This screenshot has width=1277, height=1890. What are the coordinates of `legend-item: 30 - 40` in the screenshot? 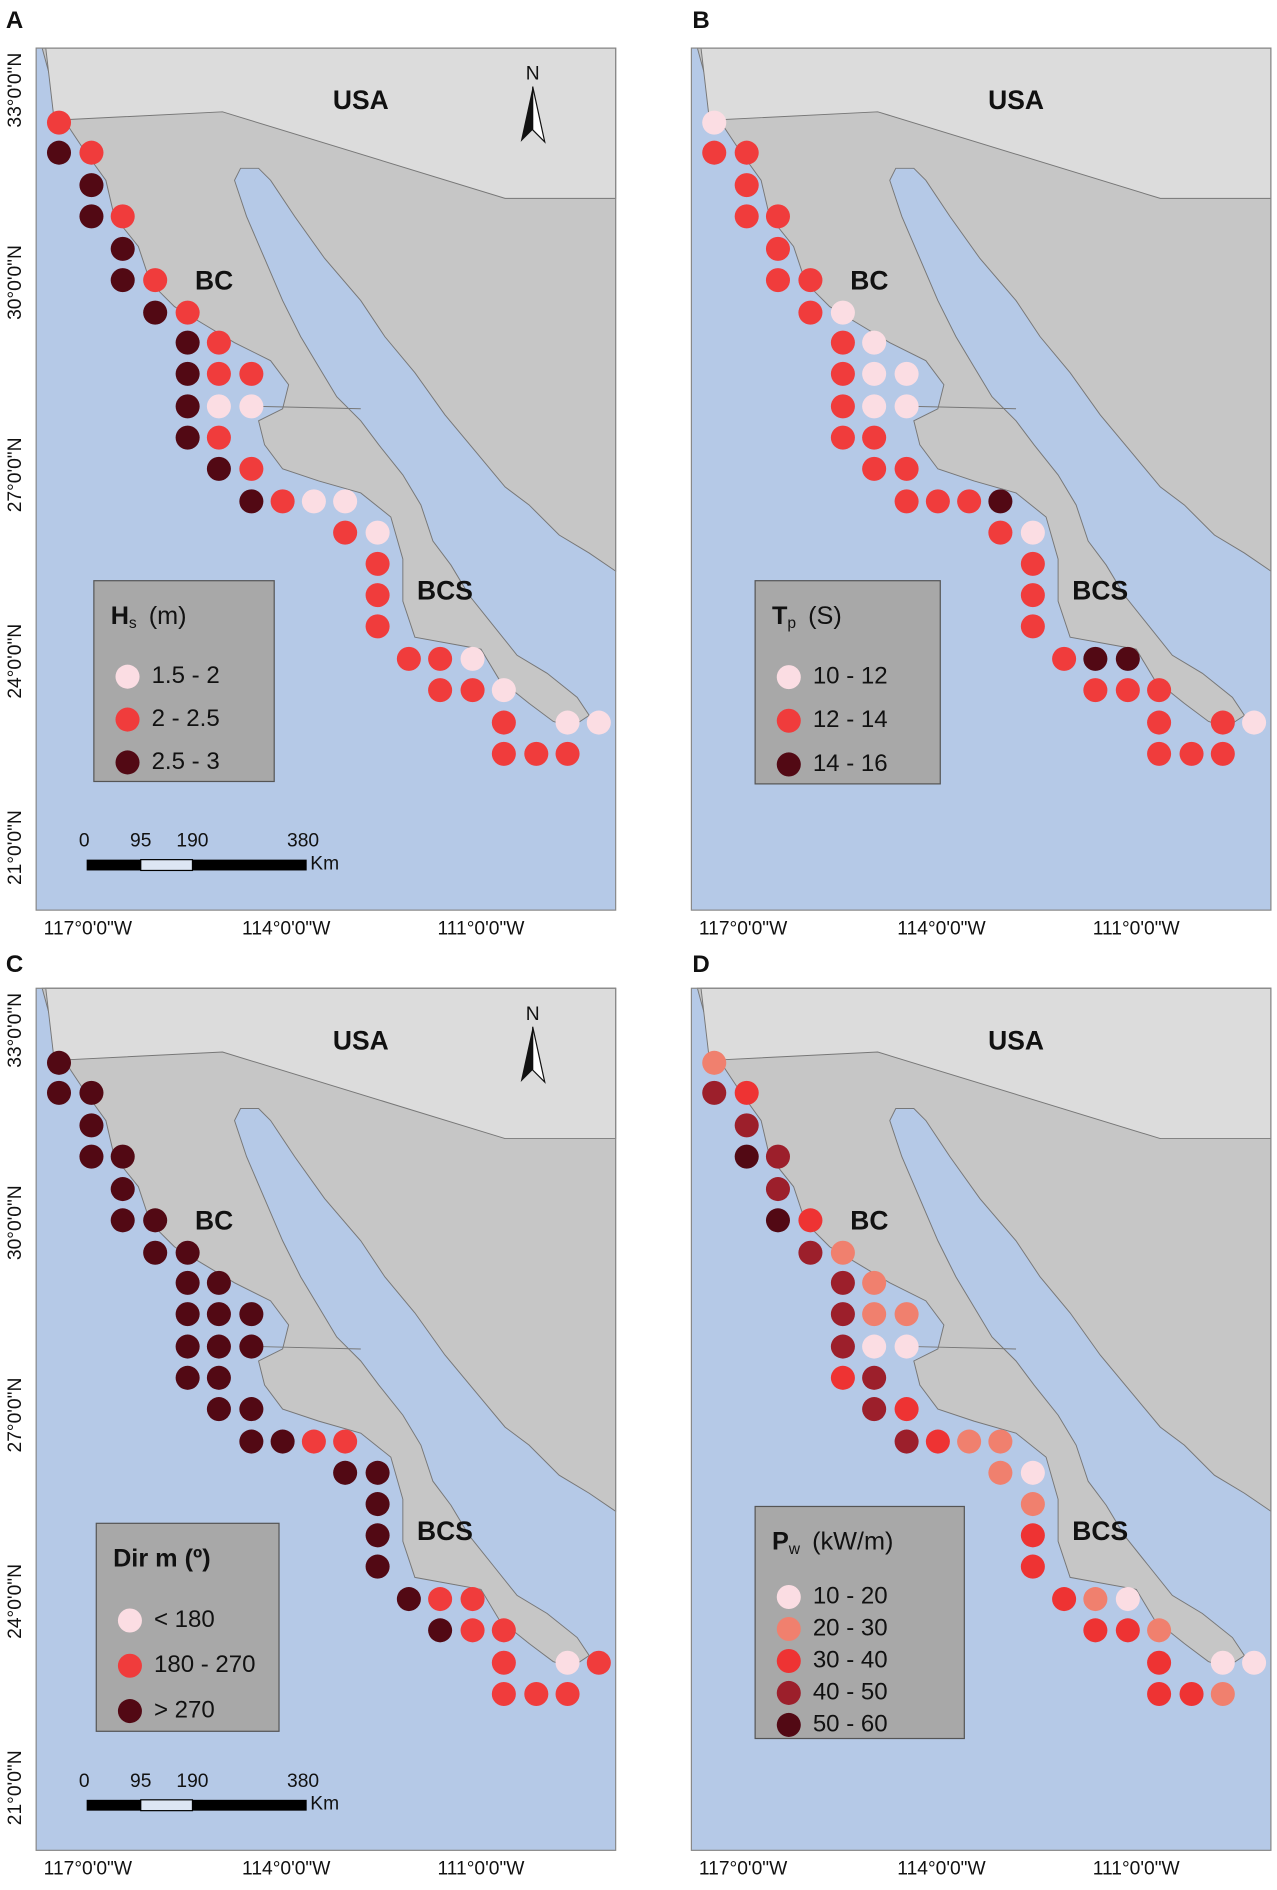 It's located at (850, 1659).